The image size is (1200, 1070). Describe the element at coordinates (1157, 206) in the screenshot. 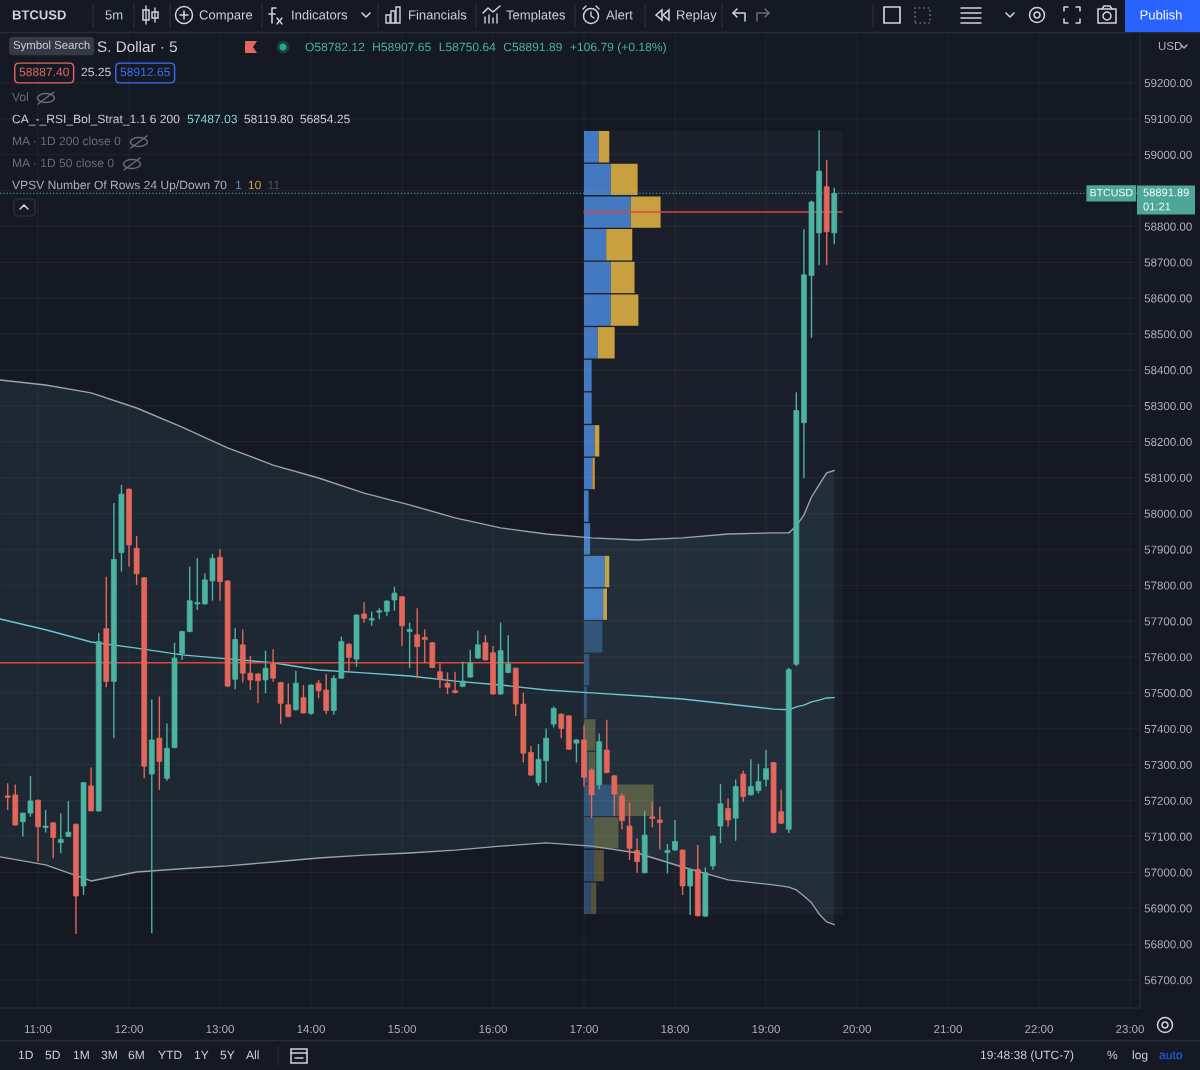

I see `text: 01:21` at that location.